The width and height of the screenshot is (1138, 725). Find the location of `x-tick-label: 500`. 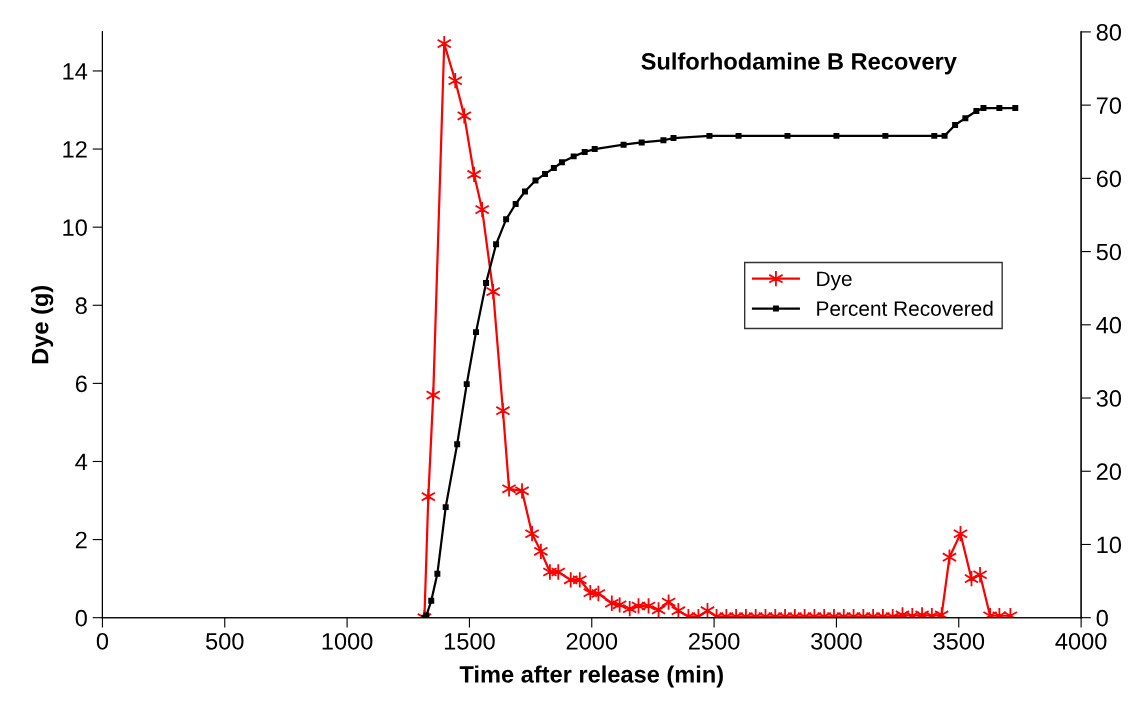

x-tick-label: 500 is located at coordinates (225, 641).